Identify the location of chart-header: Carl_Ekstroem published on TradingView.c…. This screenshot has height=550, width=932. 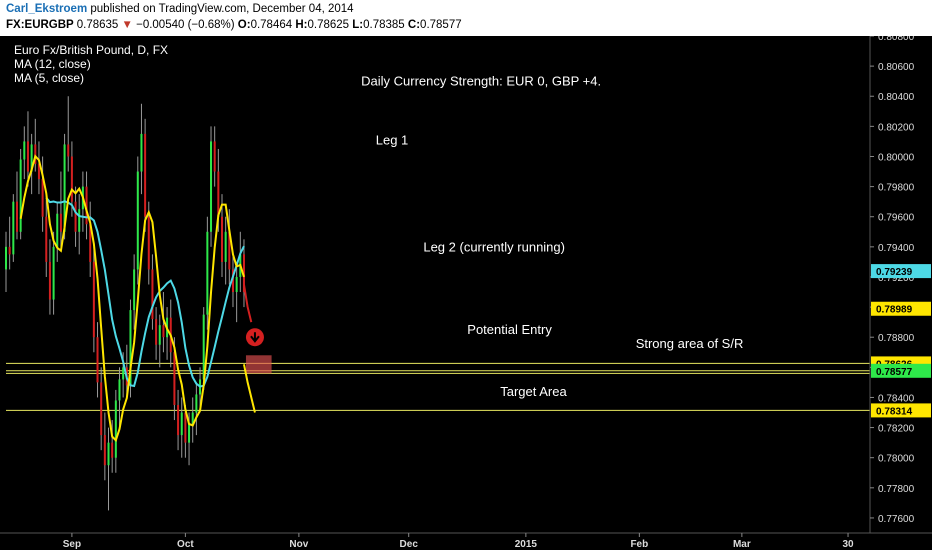
(466, 18).